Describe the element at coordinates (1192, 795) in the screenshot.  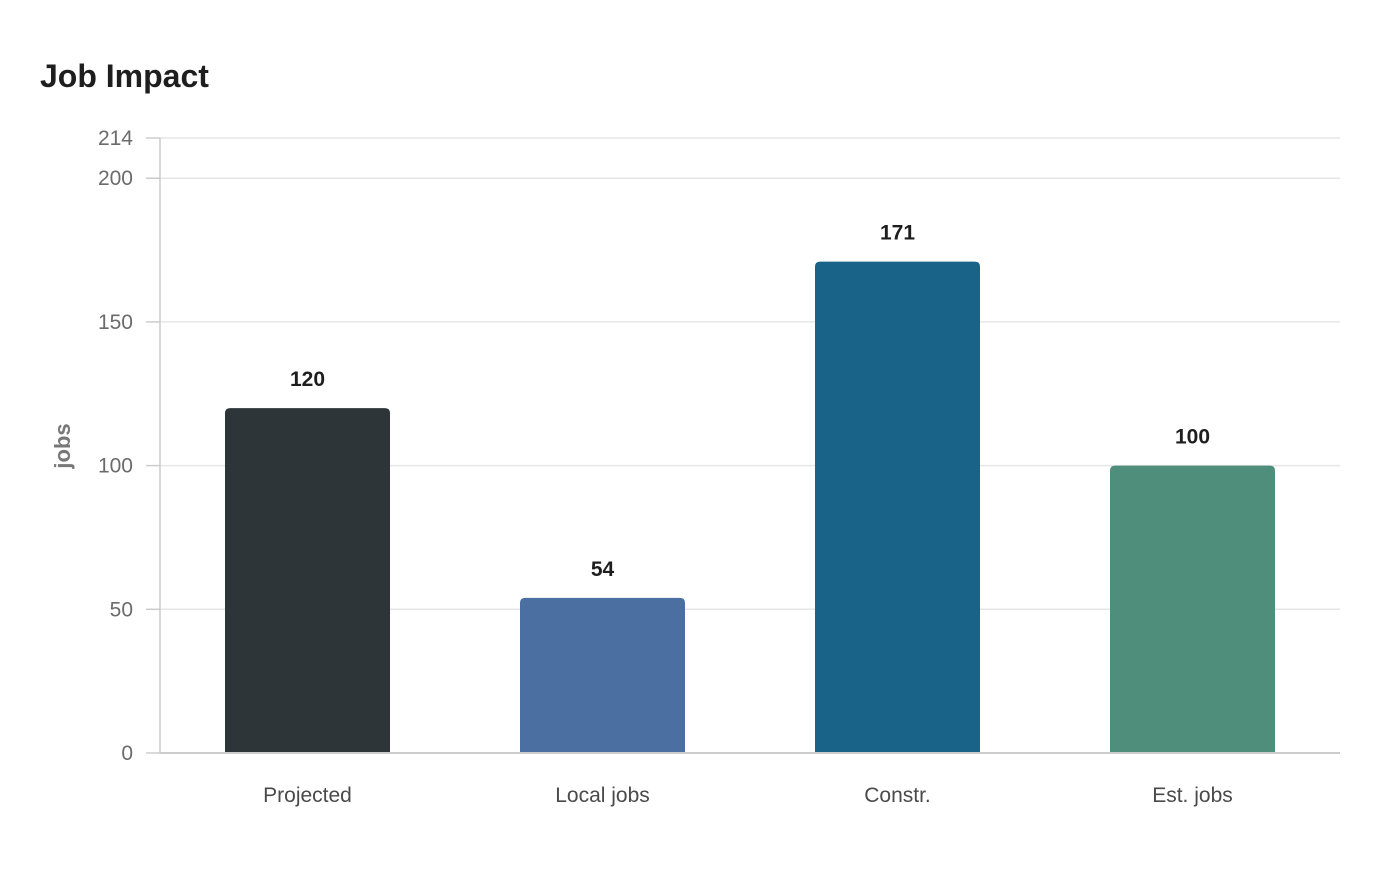
I see `x-tick-label: Est. jobs` at that location.